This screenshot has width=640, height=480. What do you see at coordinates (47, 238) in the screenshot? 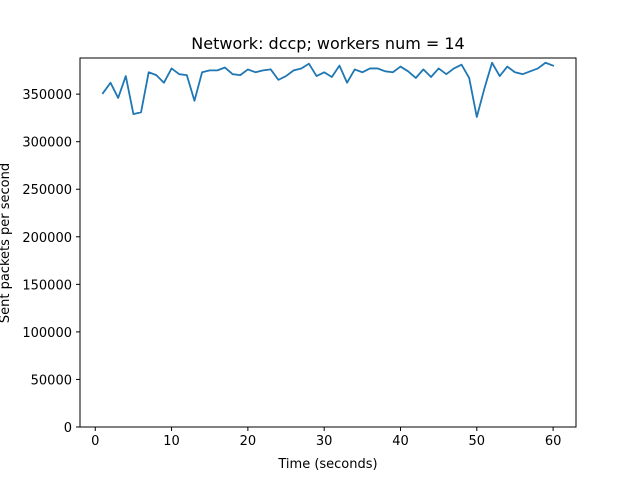
I see `y-tick-label: 200000` at bounding box center [47, 238].